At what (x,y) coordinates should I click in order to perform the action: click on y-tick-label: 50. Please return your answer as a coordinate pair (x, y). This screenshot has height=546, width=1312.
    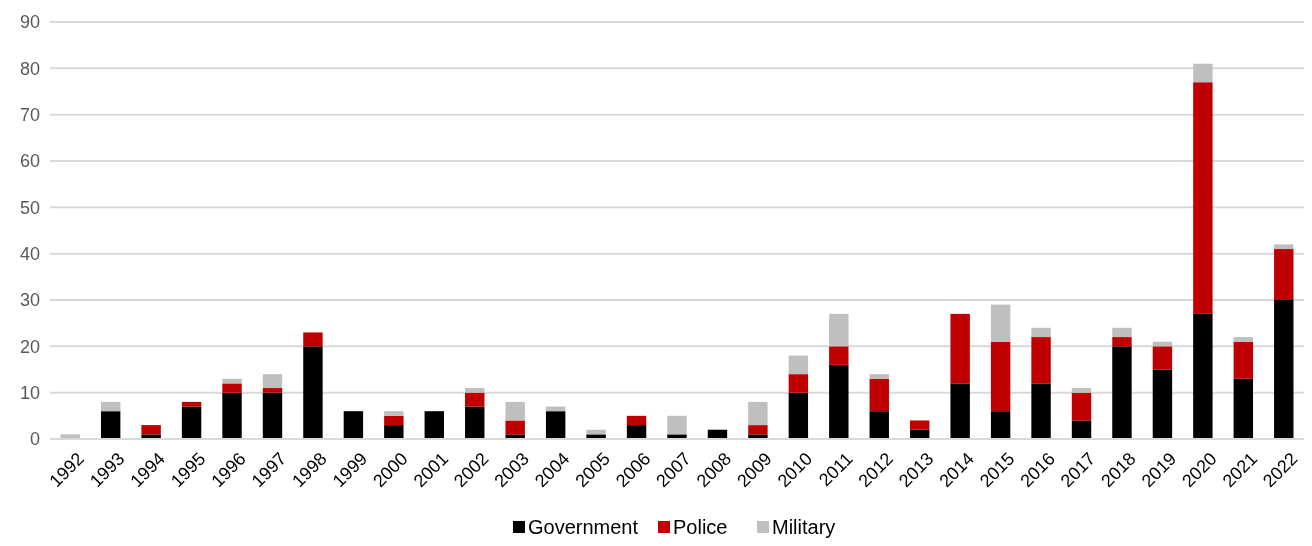
    Looking at the image, I should click on (29, 207).